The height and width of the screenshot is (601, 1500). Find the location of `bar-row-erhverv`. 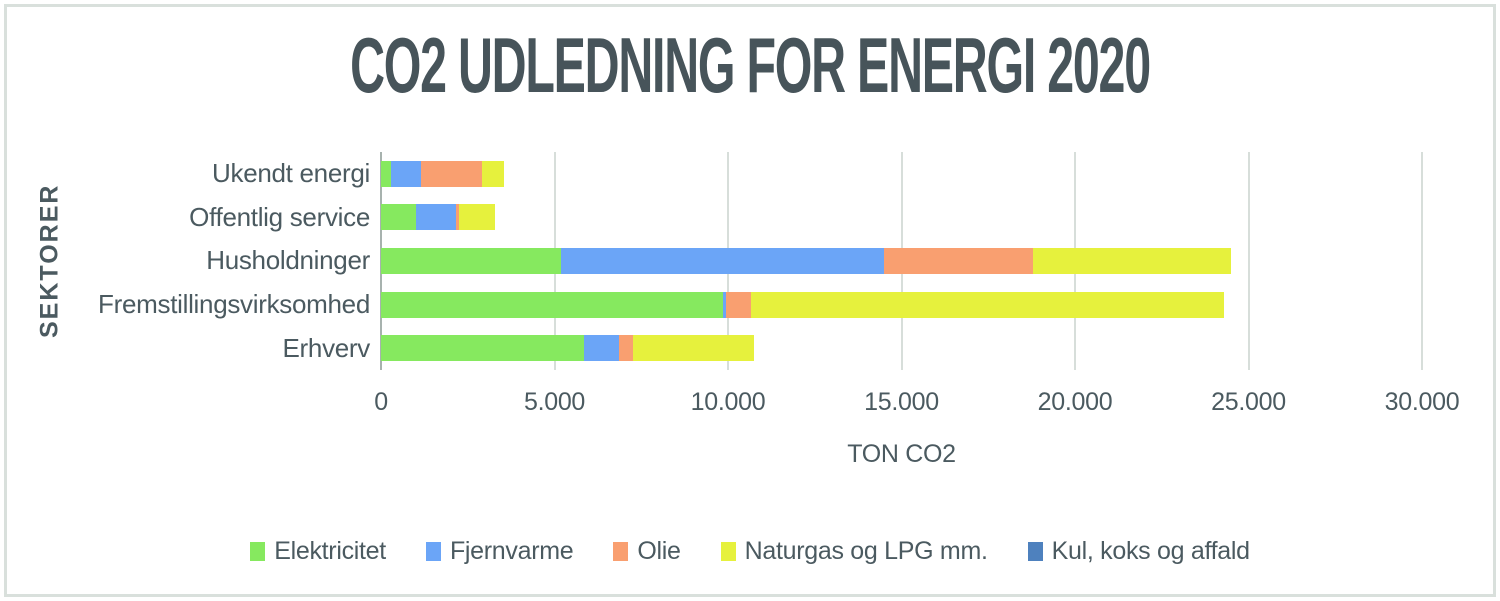

bar-row-erhverv is located at coordinates (901, 348).